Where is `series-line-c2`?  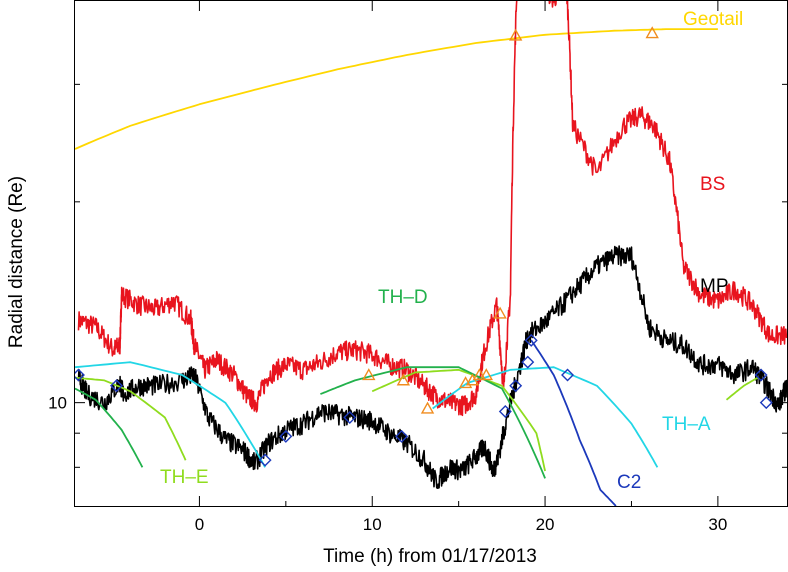
series-line-c2 is located at coordinates (573, 422).